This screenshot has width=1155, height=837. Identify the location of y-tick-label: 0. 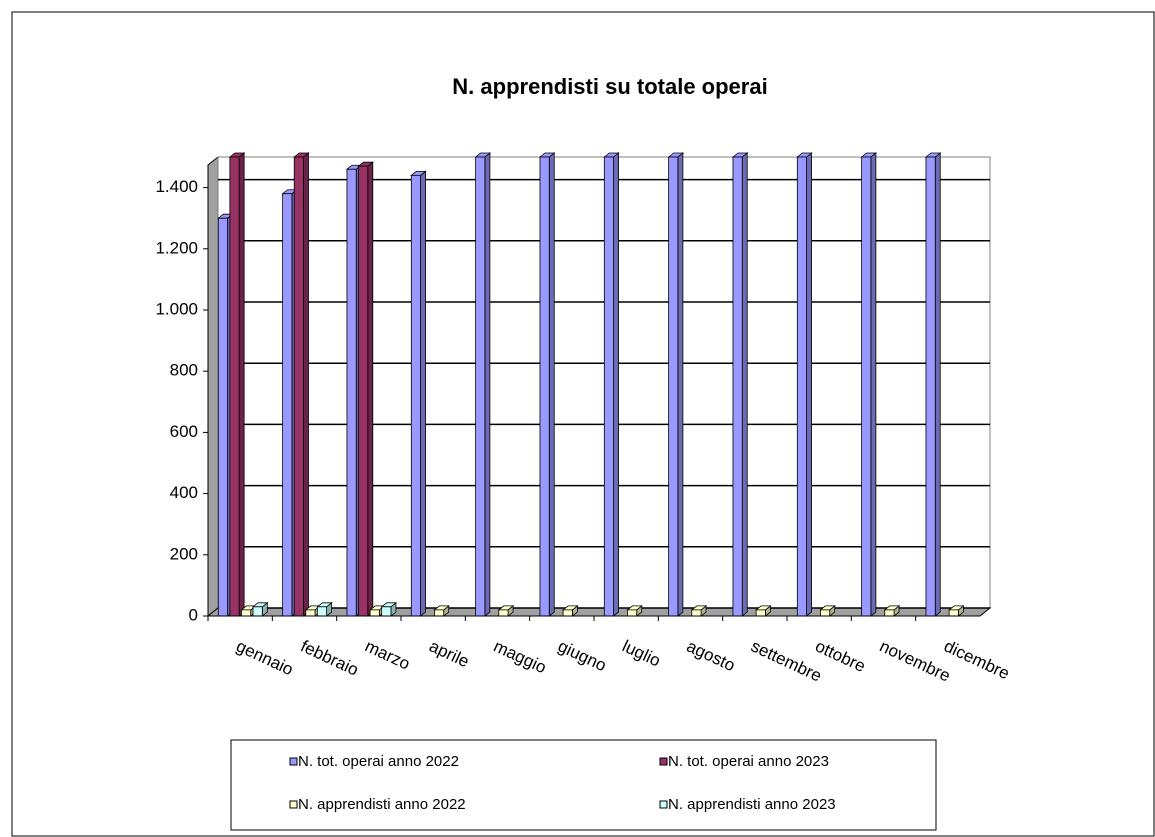
(193, 614).